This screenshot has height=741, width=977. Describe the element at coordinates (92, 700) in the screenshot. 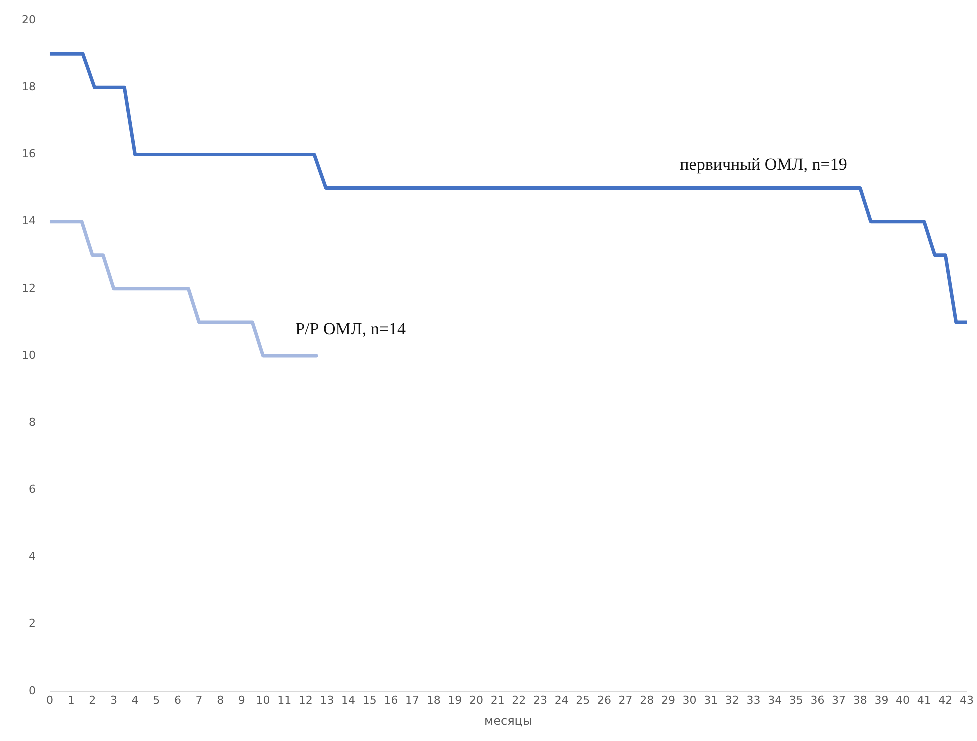

I see `x-tick-label: 2` at that location.